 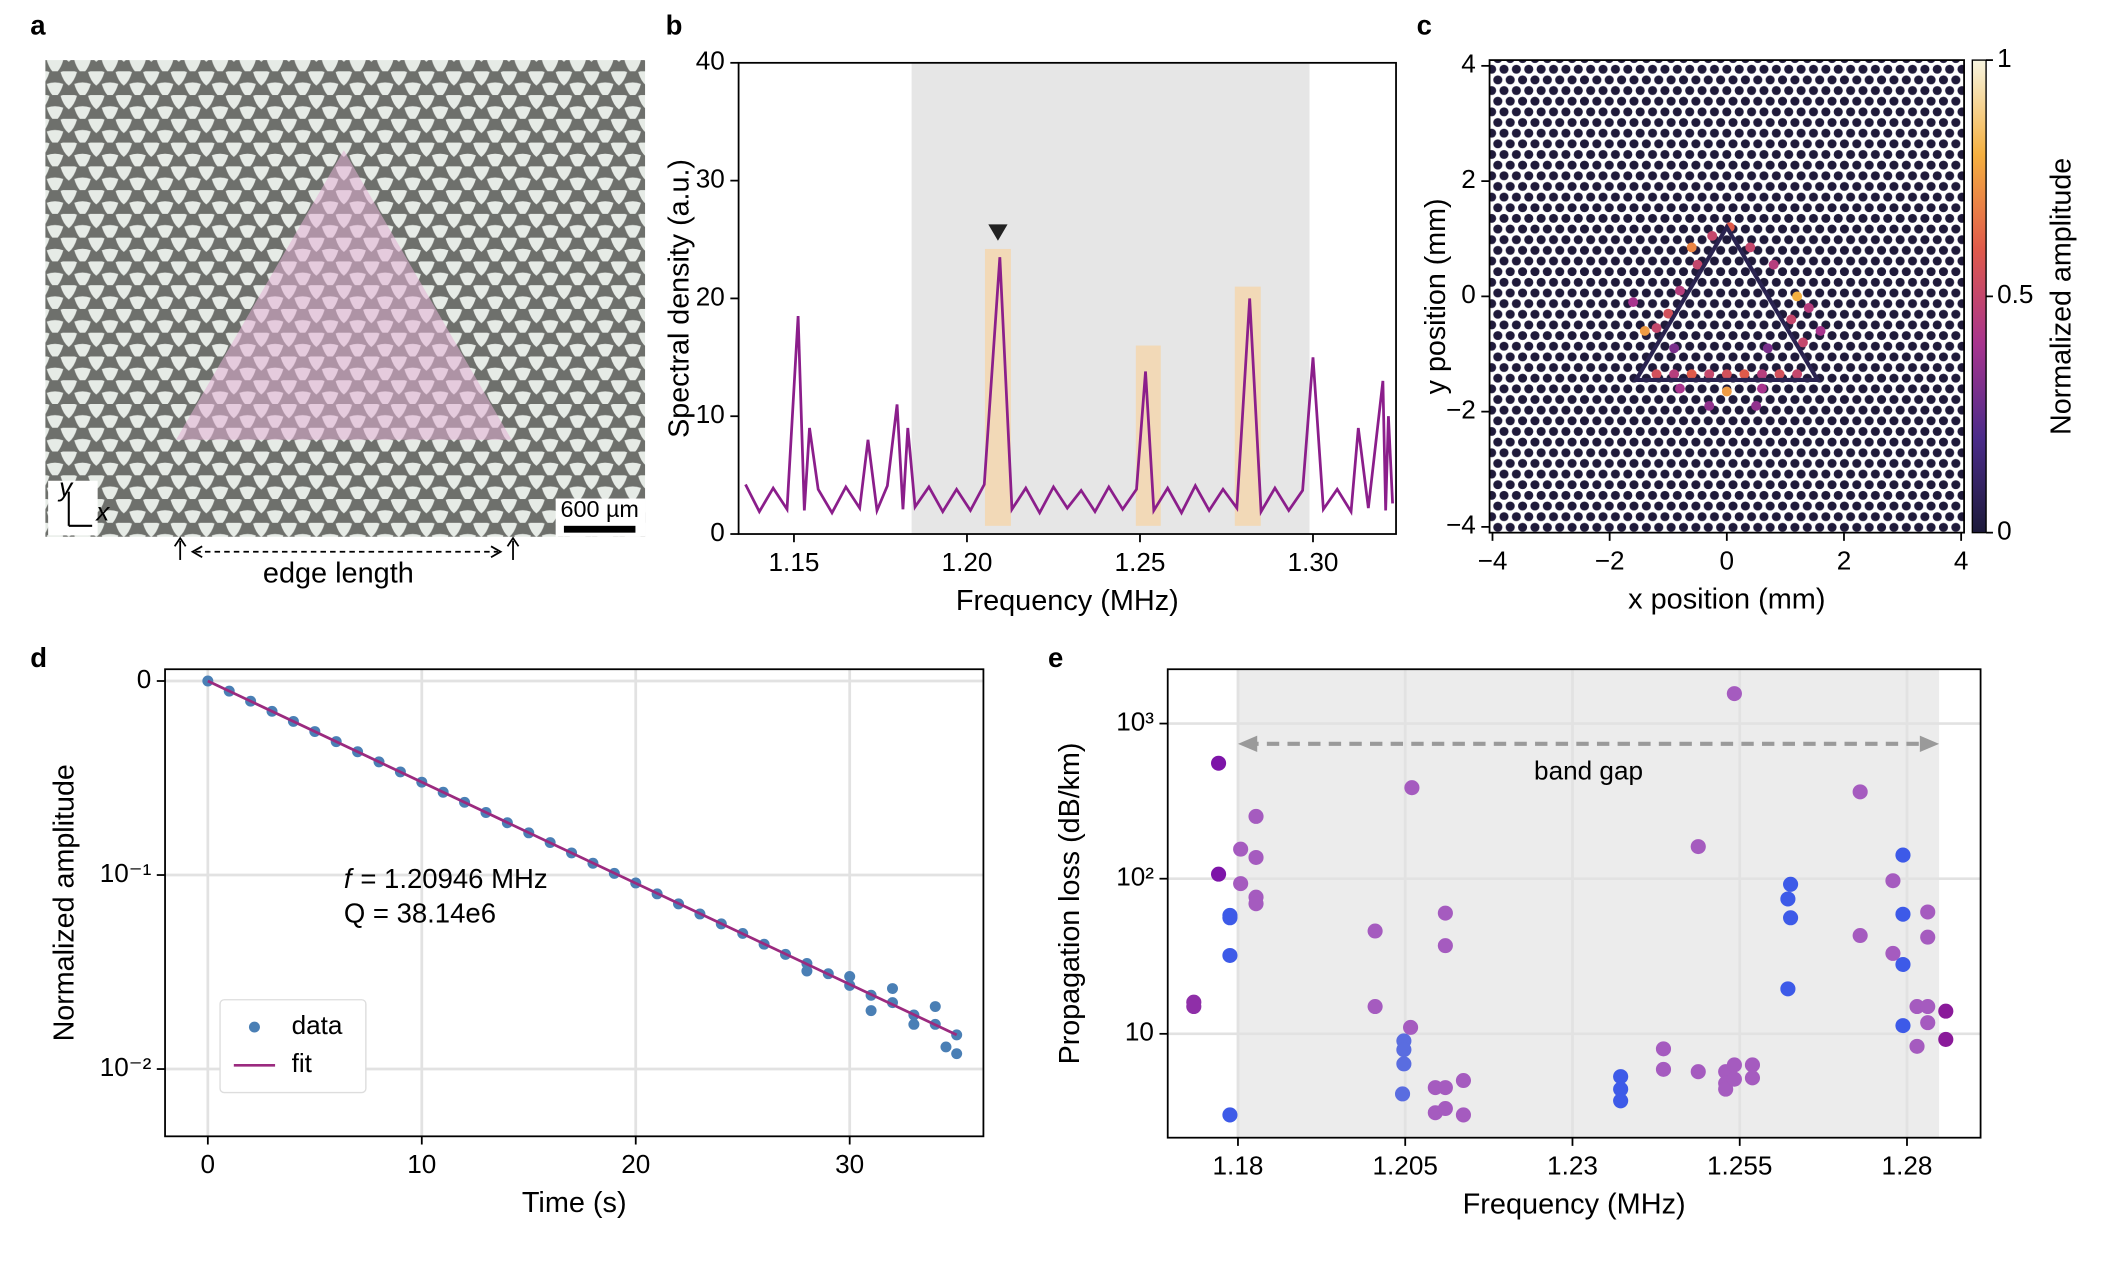 What do you see at coordinates (1588, 903) in the screenshot?
I see `band-shade` at bounding box center [1588, 903].